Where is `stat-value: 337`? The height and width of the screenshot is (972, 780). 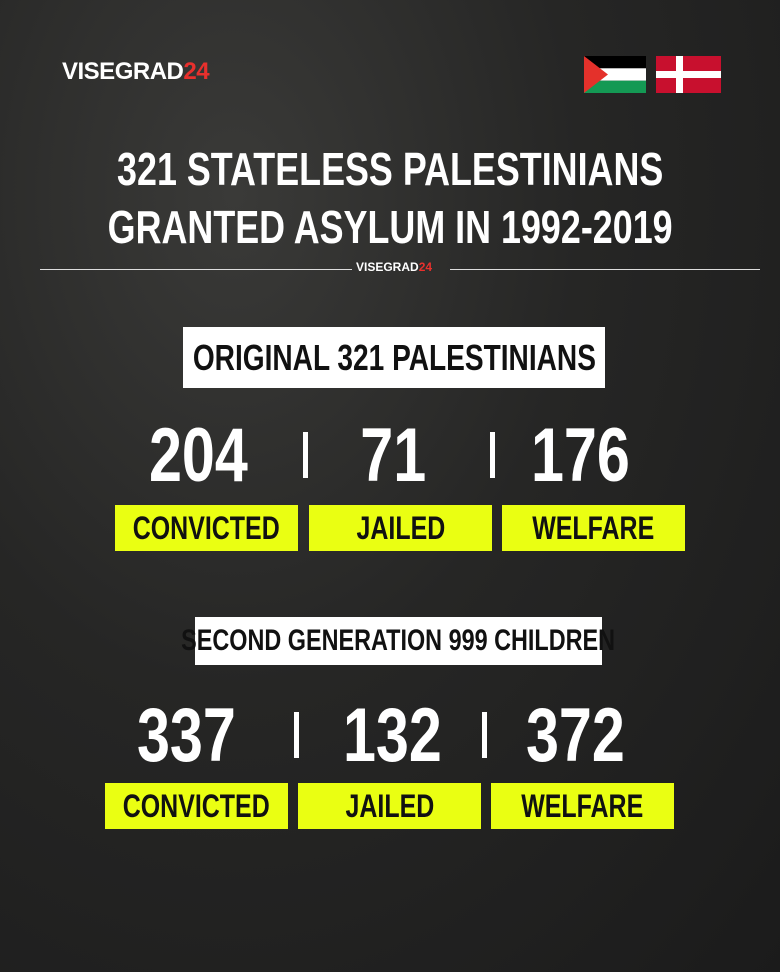
stat-value: 337 is located at coordinates (186, 735).